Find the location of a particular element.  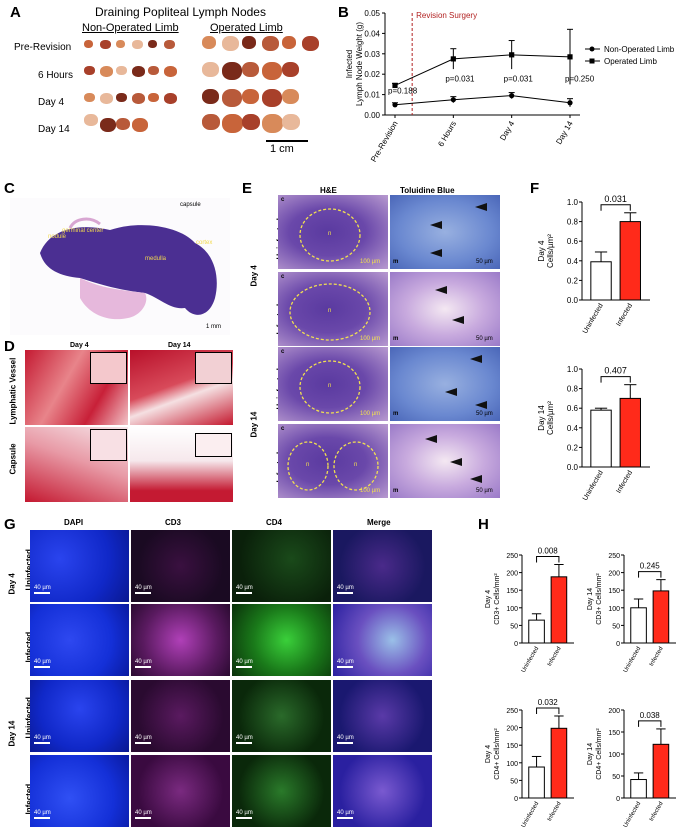

y-tick-label: 250 is located at coordinates (512, 556).